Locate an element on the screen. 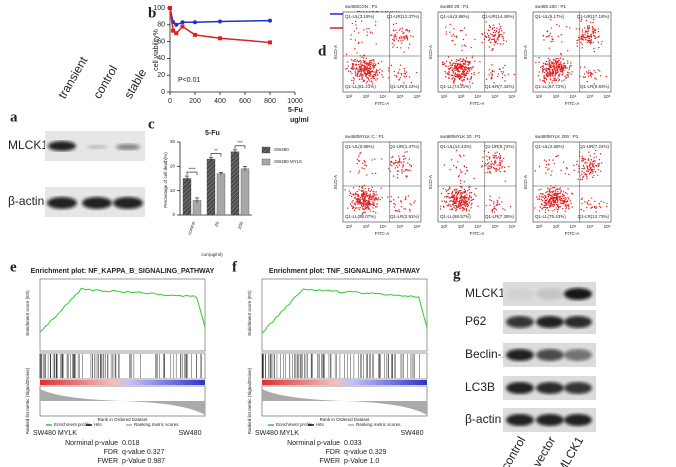 This screenshot has height=467, width=676. quadrant-label: Q1-LL(75.43%) is located at coordinates (550, 216).